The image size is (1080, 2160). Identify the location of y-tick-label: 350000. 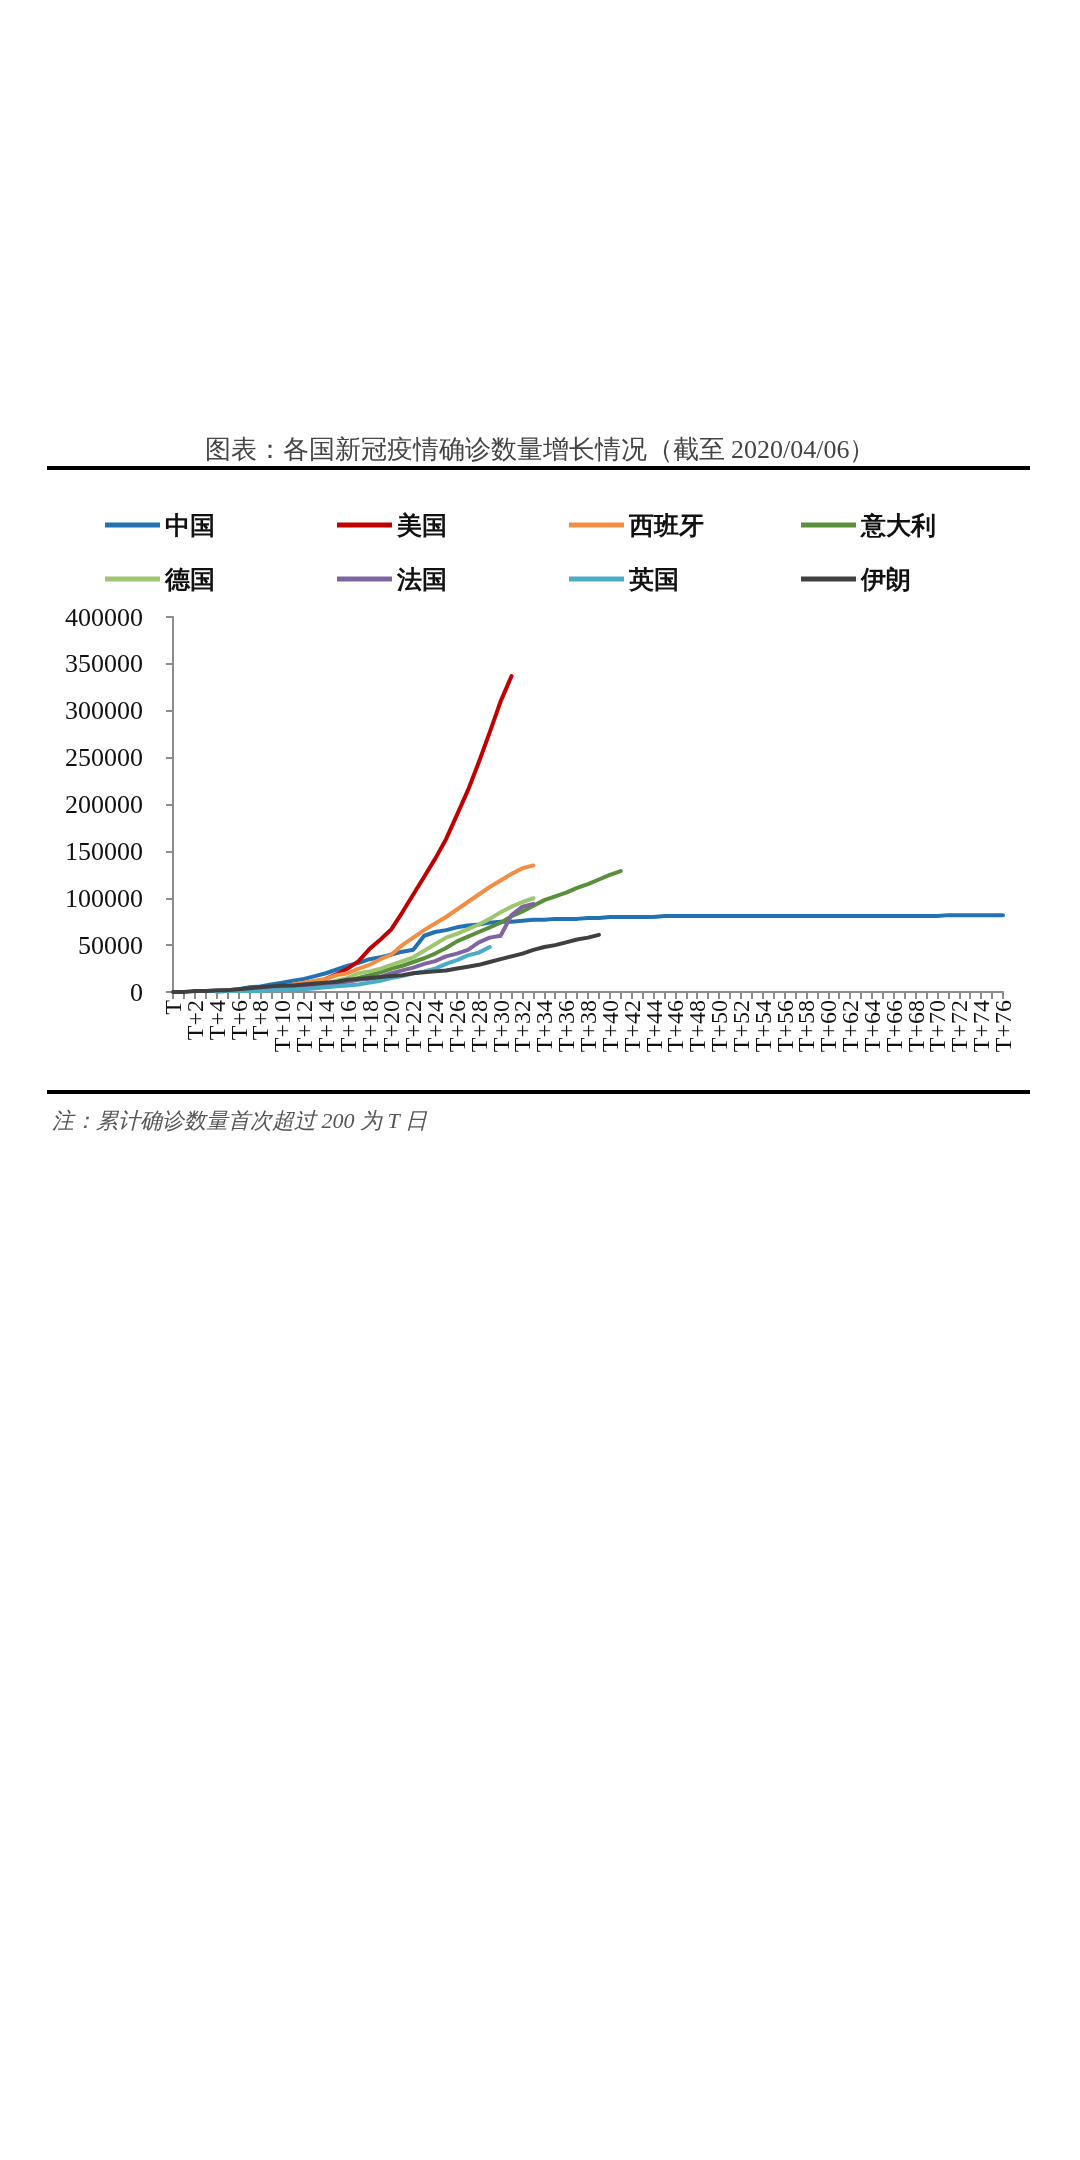
(104, 664).